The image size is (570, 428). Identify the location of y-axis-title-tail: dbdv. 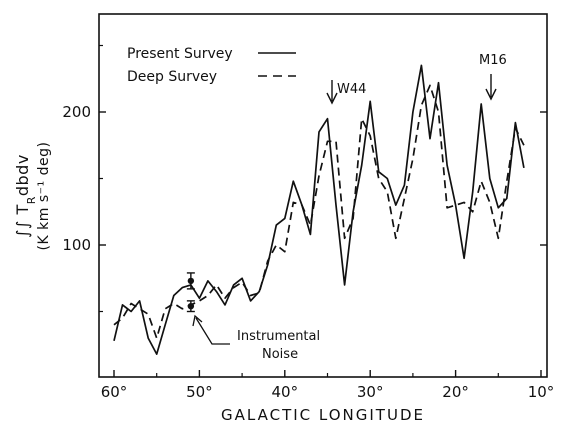
(22, 175).